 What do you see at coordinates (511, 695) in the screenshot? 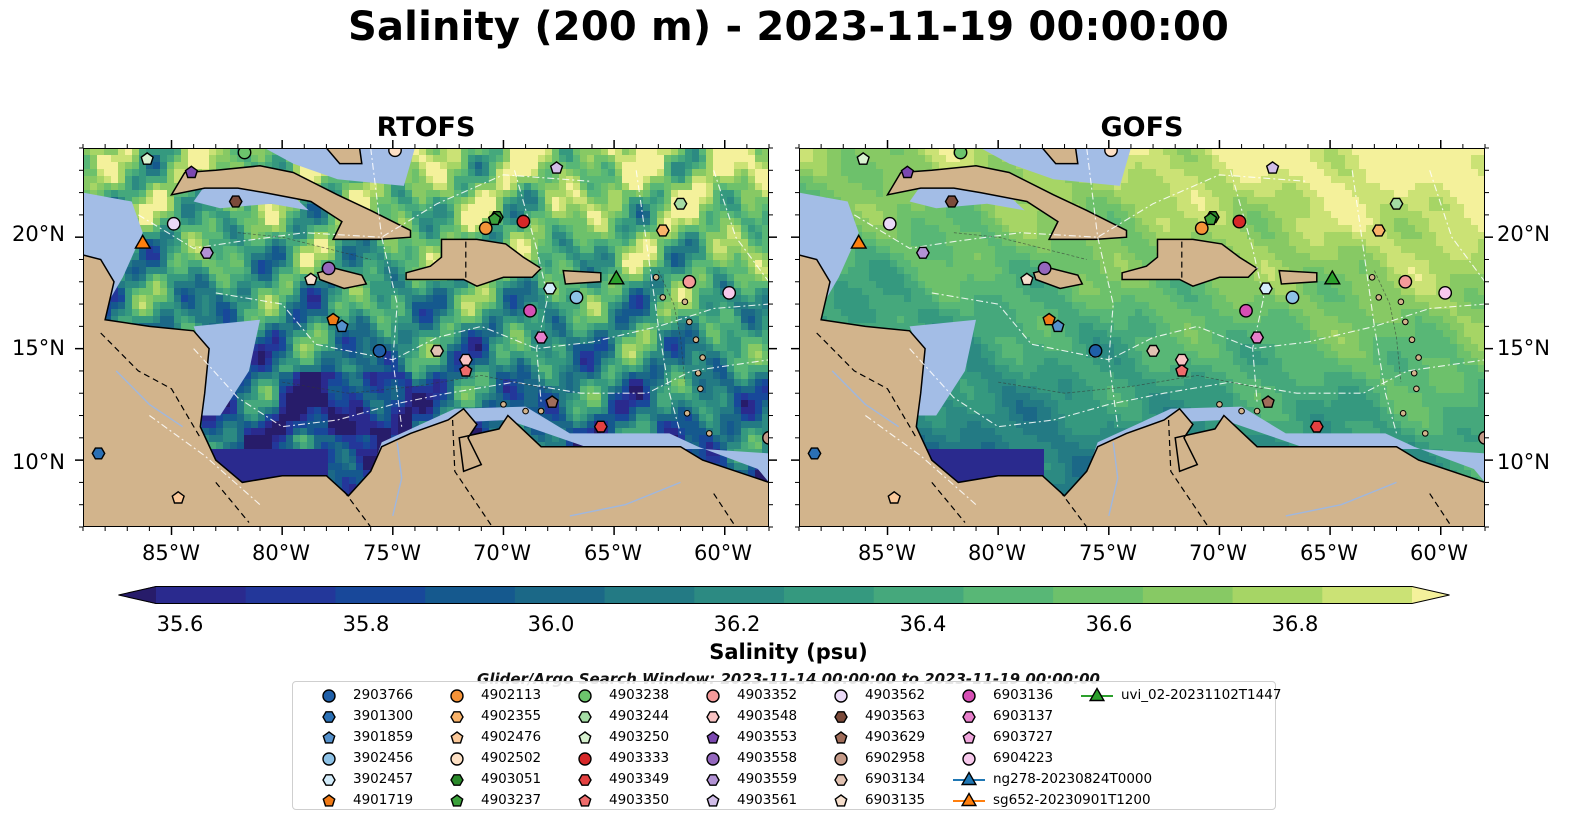
I see `legend-label: 4902113` at bounding box center [511, 695].